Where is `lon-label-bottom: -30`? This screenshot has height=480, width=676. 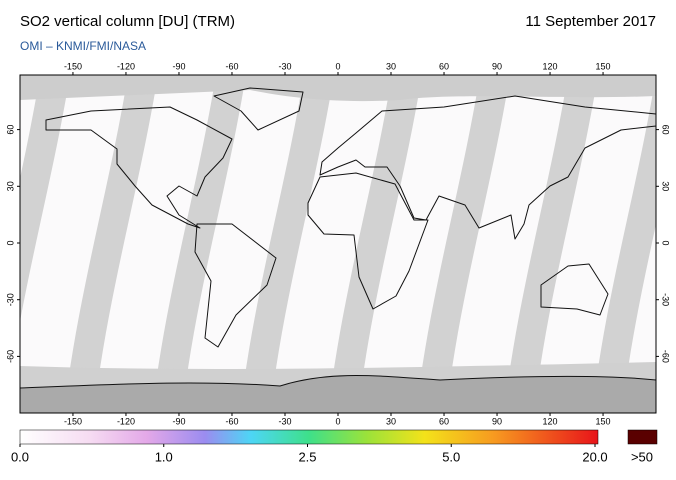
lon-label-bottom: -30 is located at coordinates (284, 421).